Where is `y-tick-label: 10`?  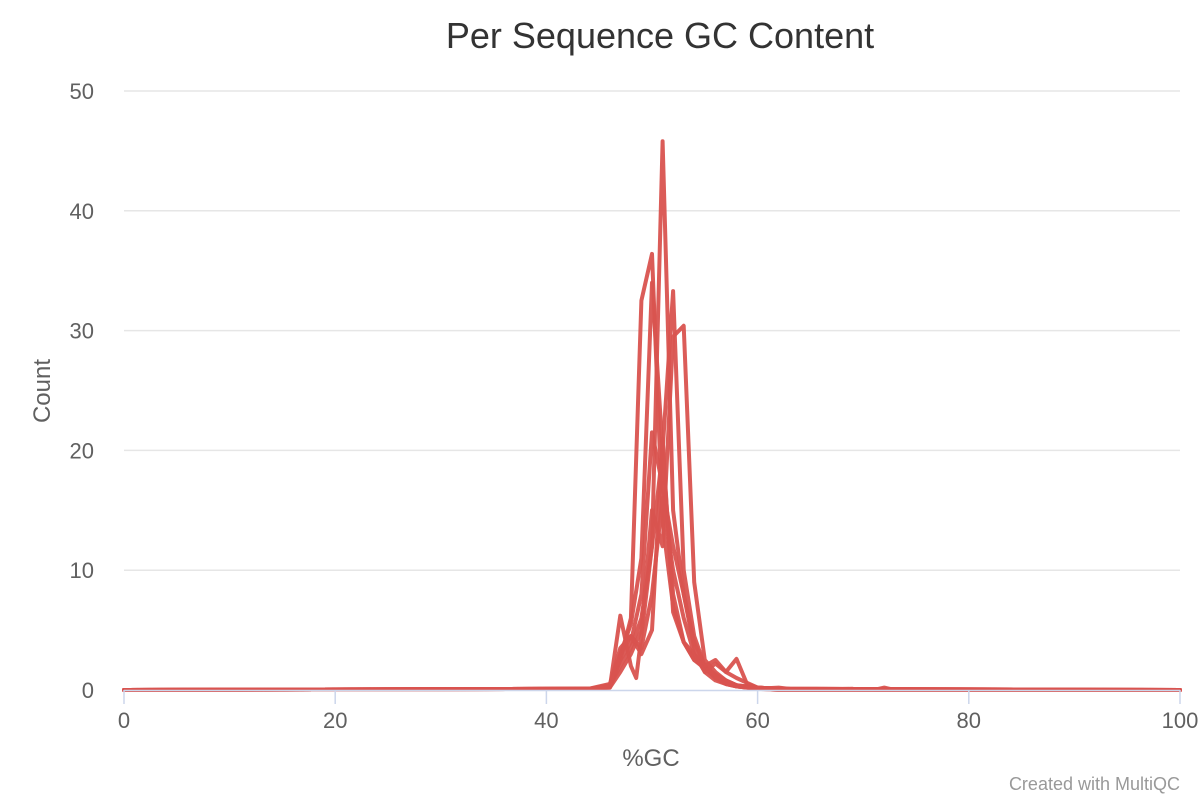
y-tick-label: 10 is located at coordinates (82, 570).